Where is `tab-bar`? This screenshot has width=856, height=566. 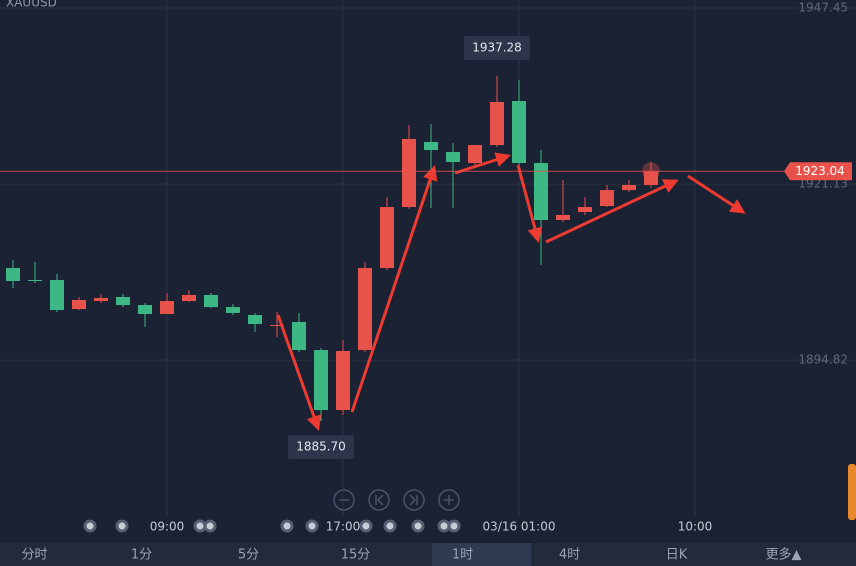 tab-bar is located at coordinates (428, 554).